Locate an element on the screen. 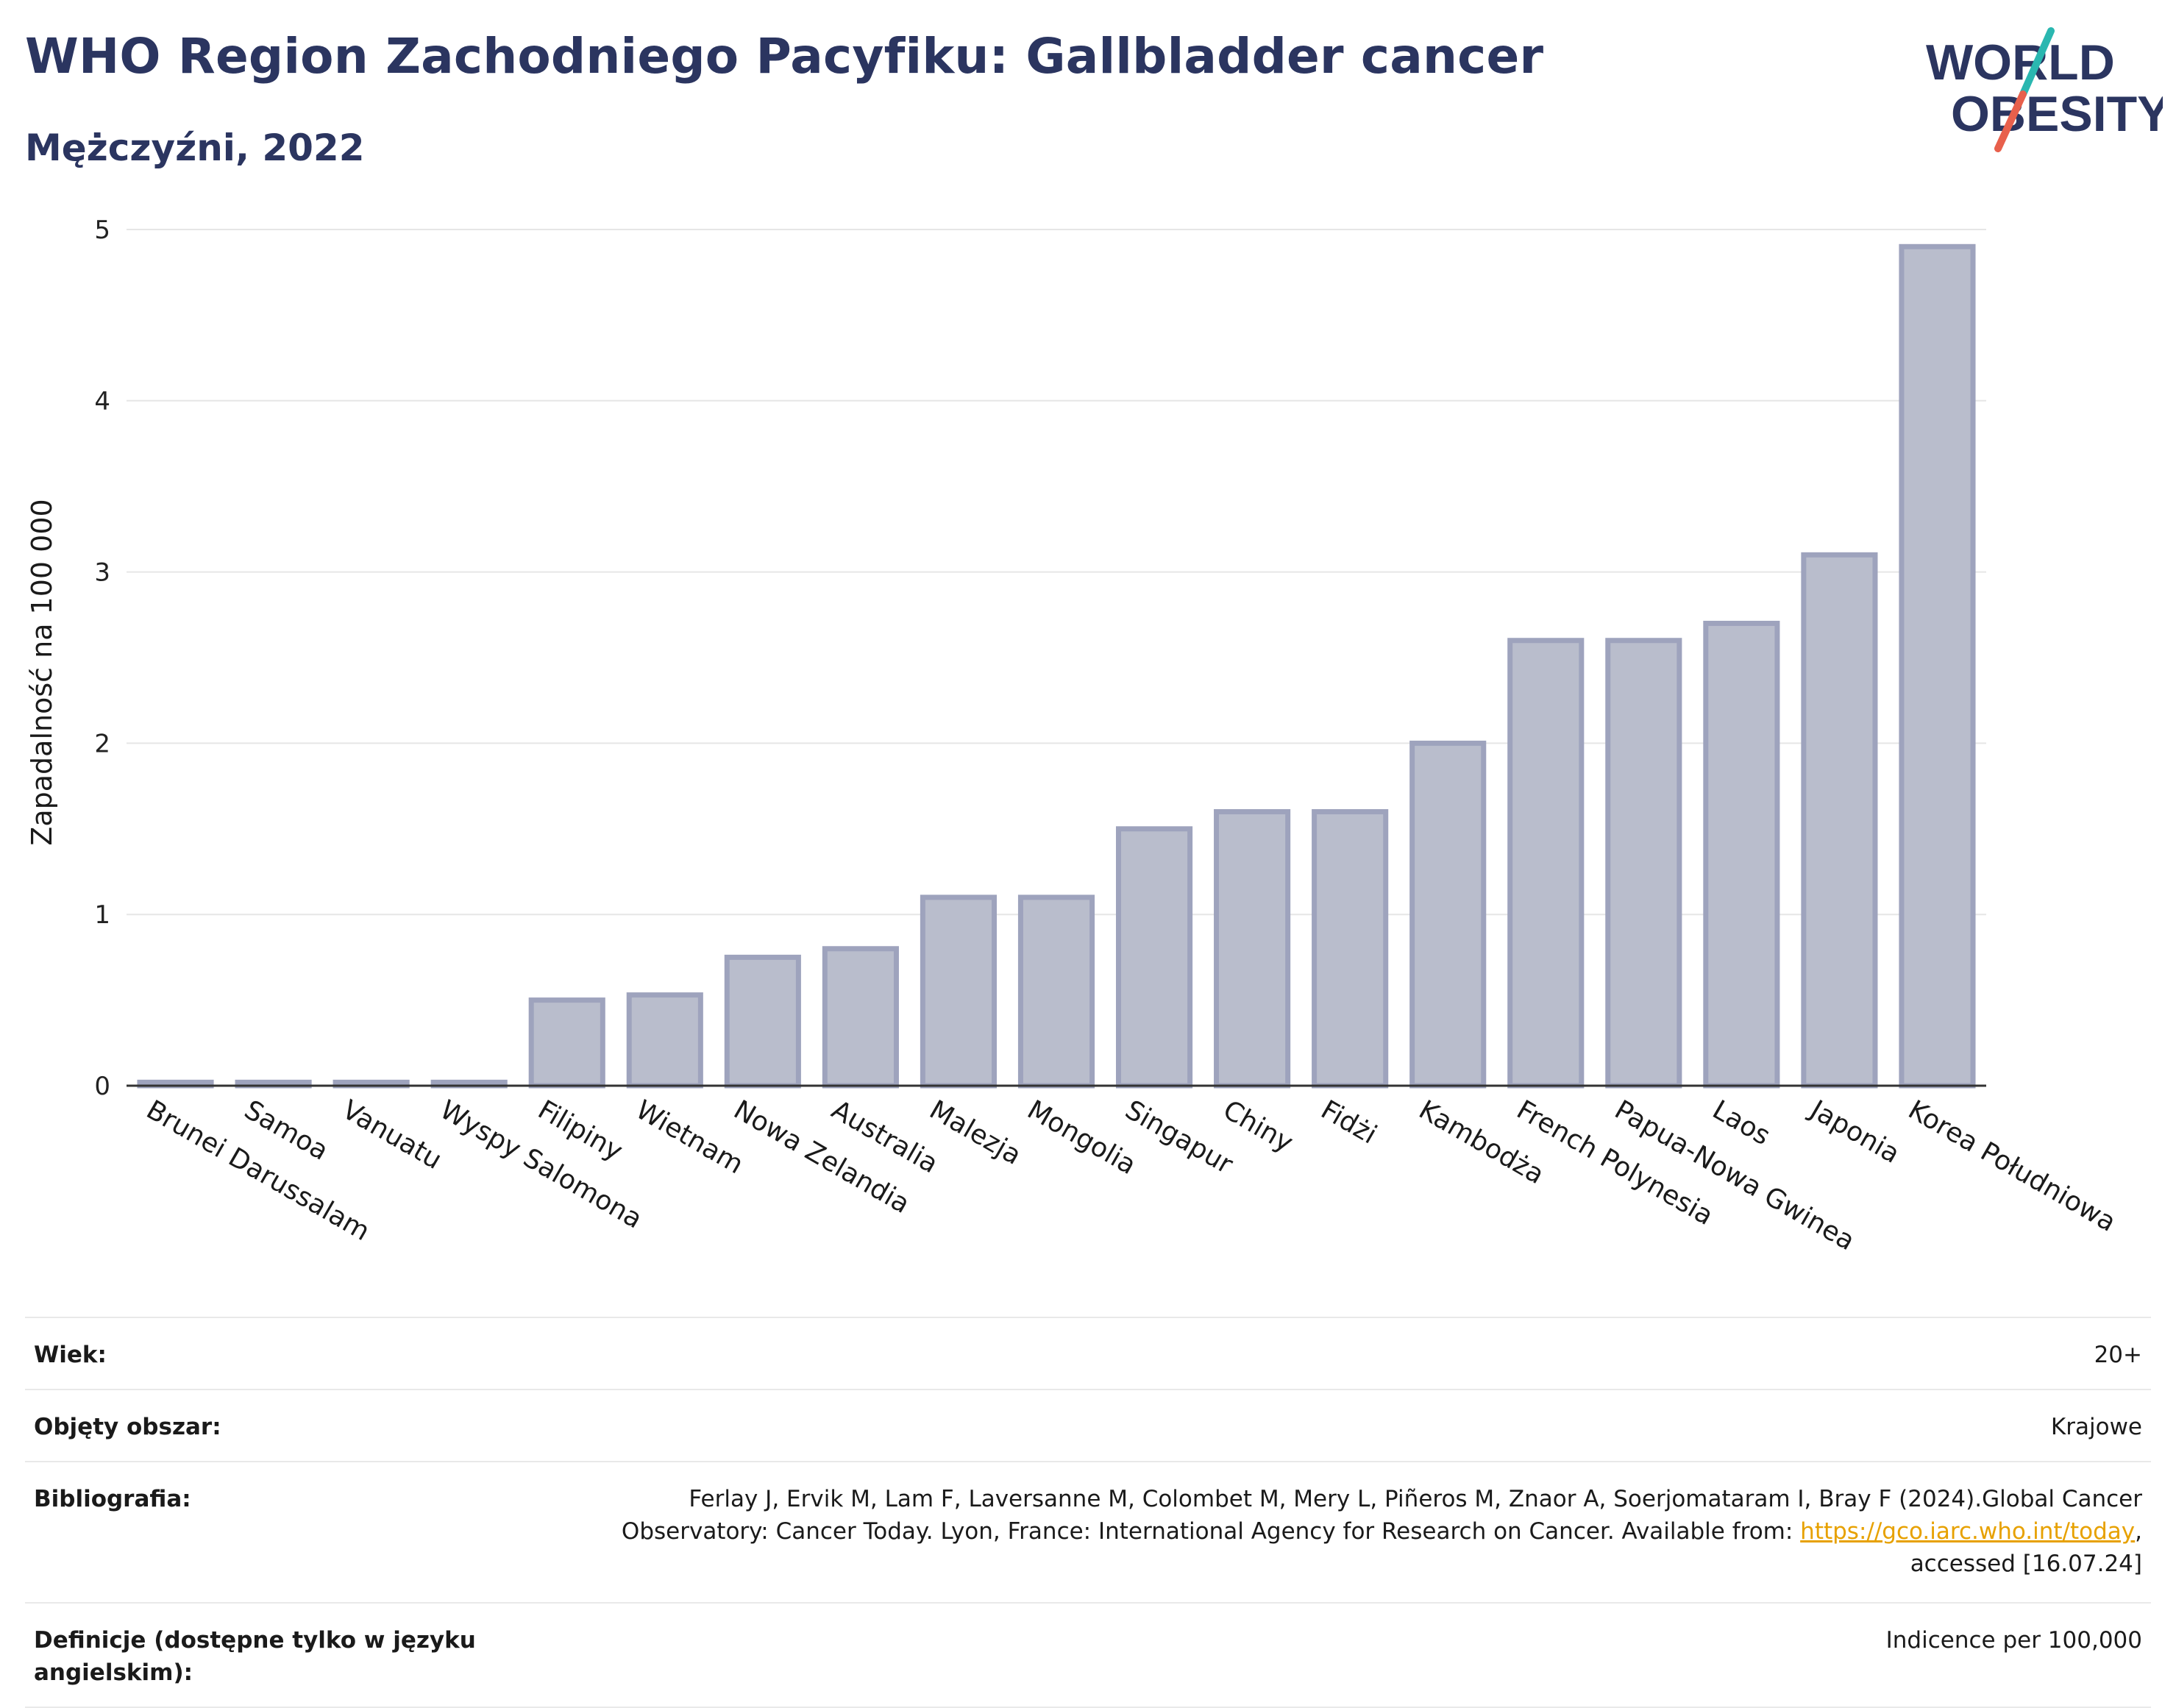 This screenshot has height=1708, width=2176. x-tick-label: Nowa Zelandia is located at coordinates (821, 1157).